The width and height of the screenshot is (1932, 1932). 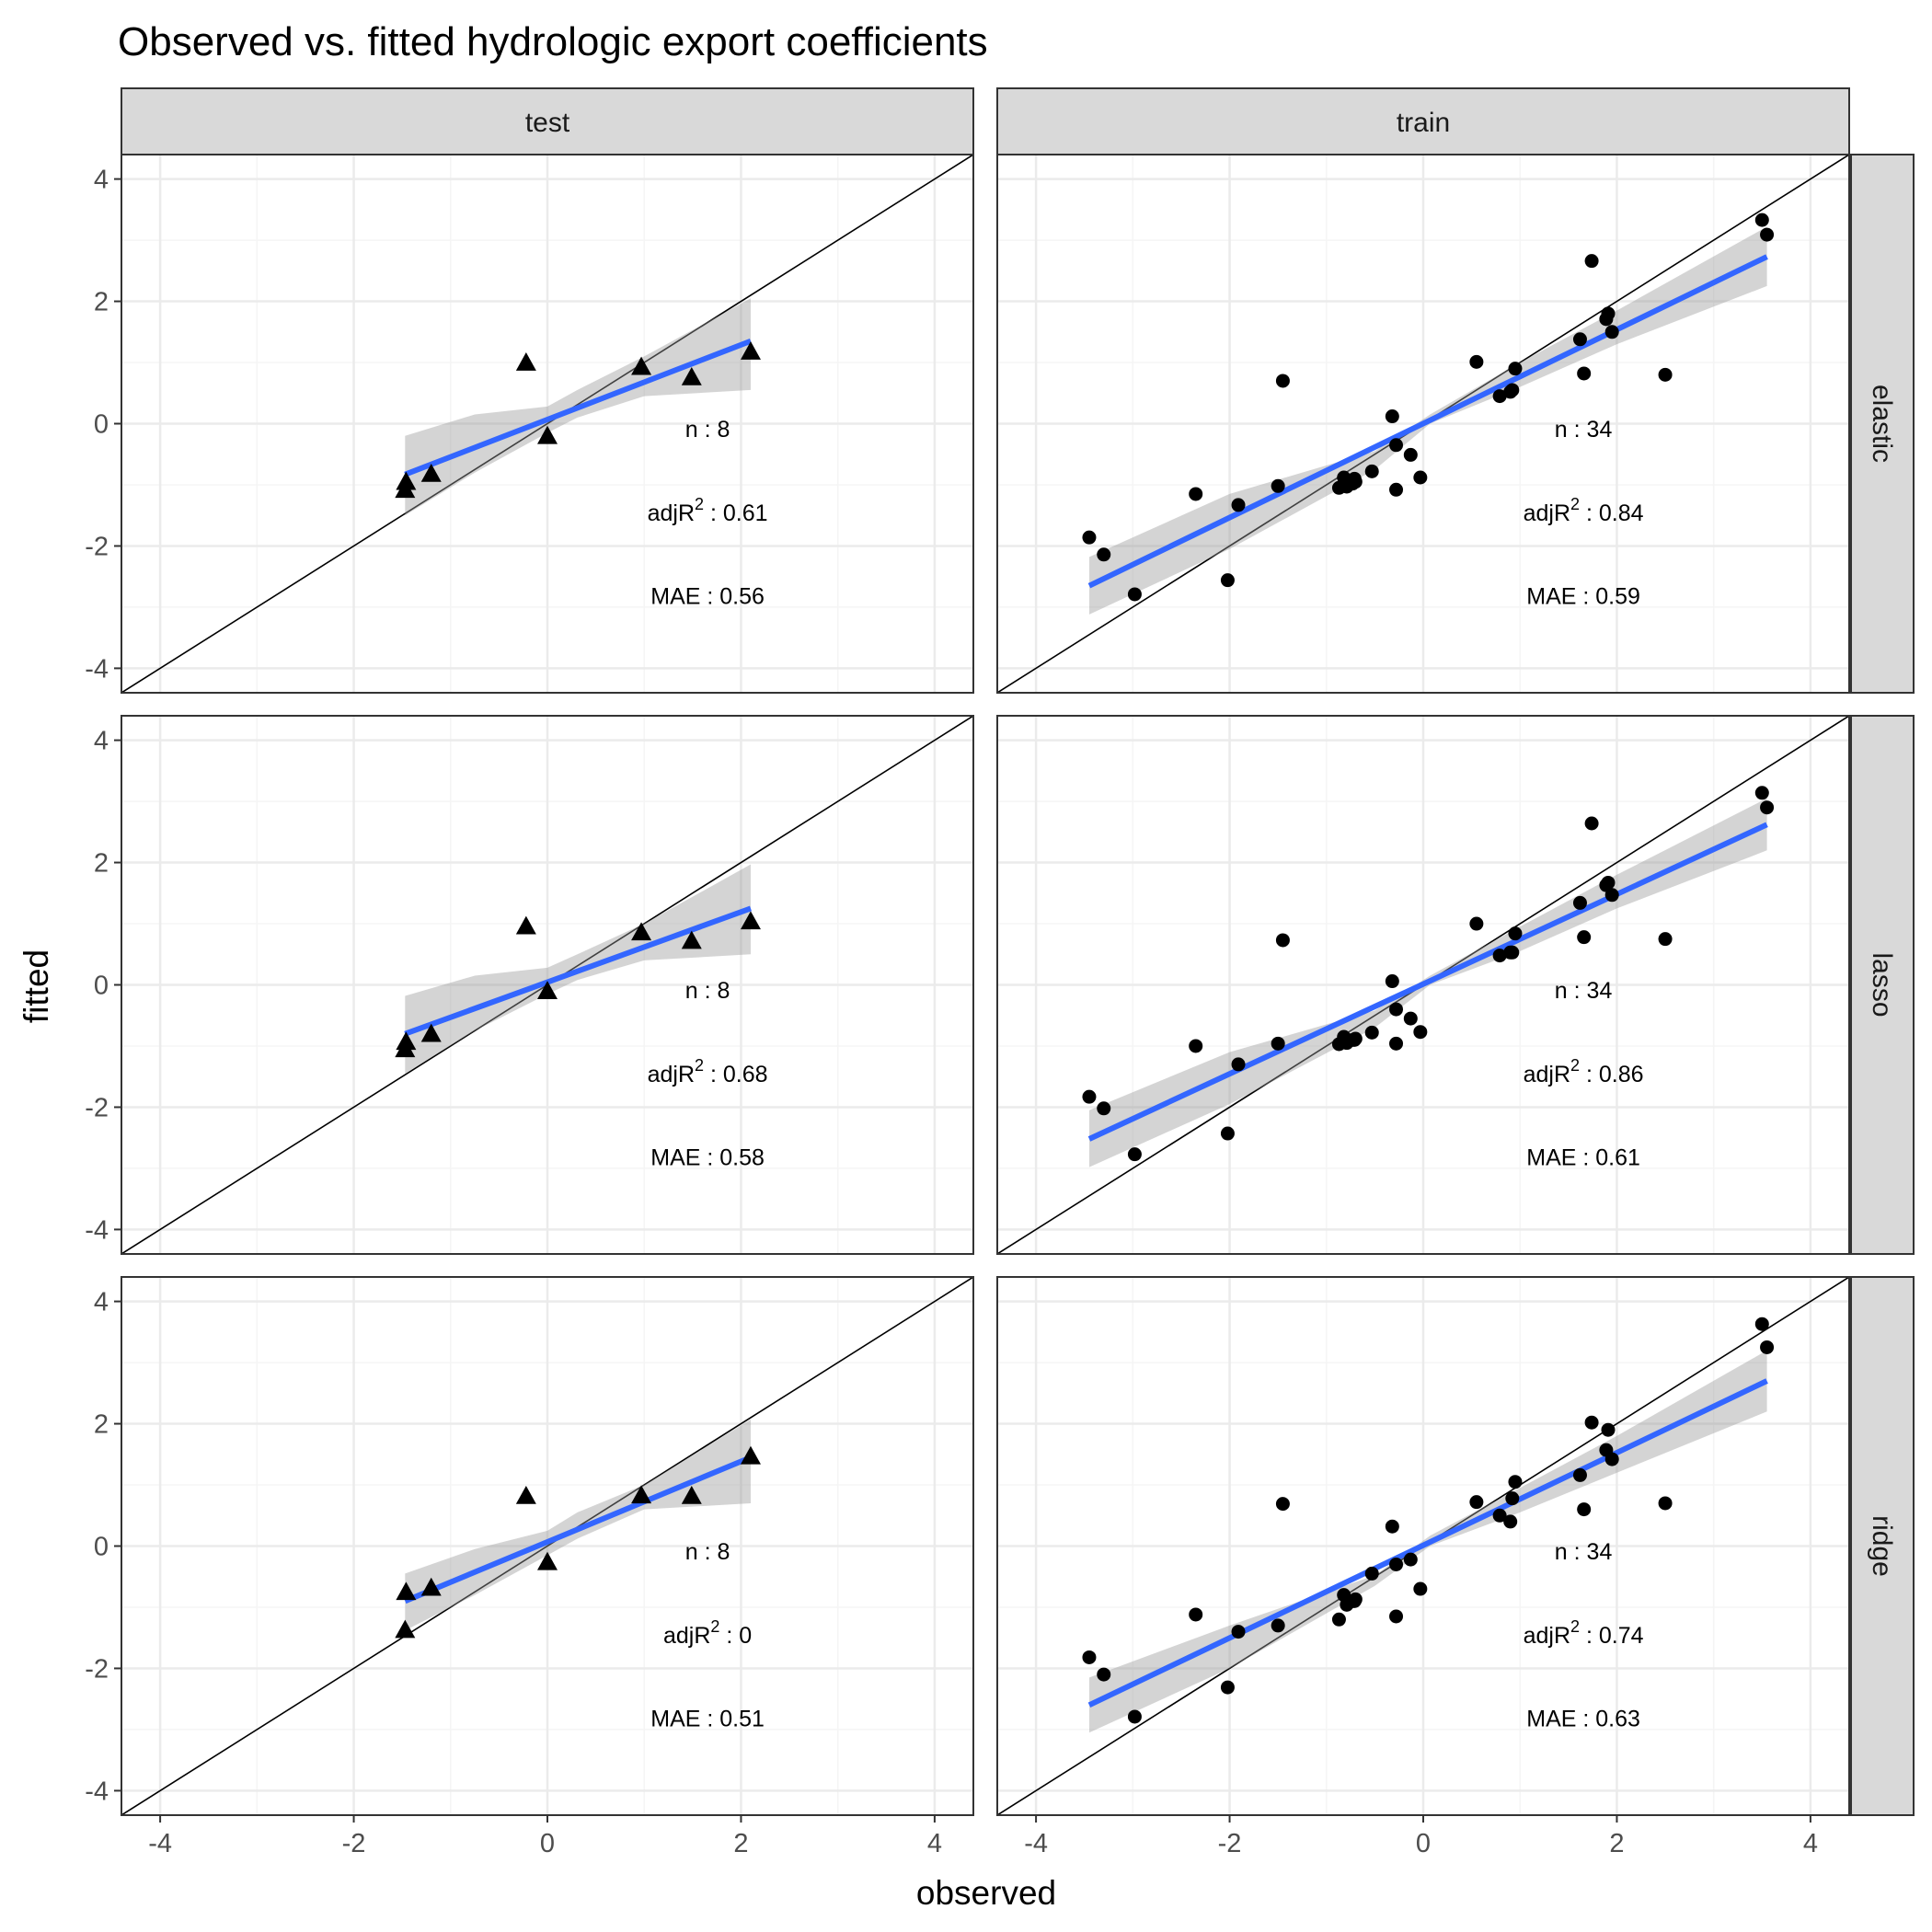 I want to click on annotation-mae: MAE : 0.56, so click(x=707, y=596).